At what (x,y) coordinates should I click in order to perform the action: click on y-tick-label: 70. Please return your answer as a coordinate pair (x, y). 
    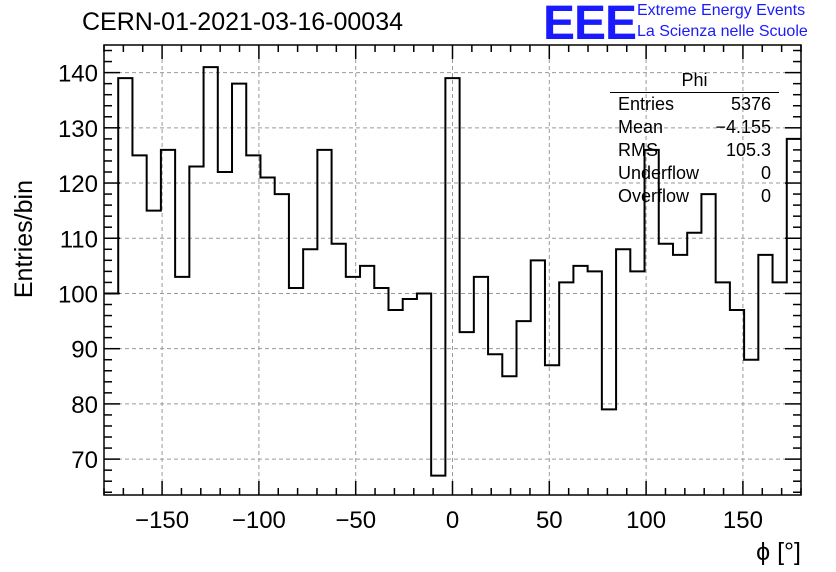
    Looking at the image, I should click on (84, 460).